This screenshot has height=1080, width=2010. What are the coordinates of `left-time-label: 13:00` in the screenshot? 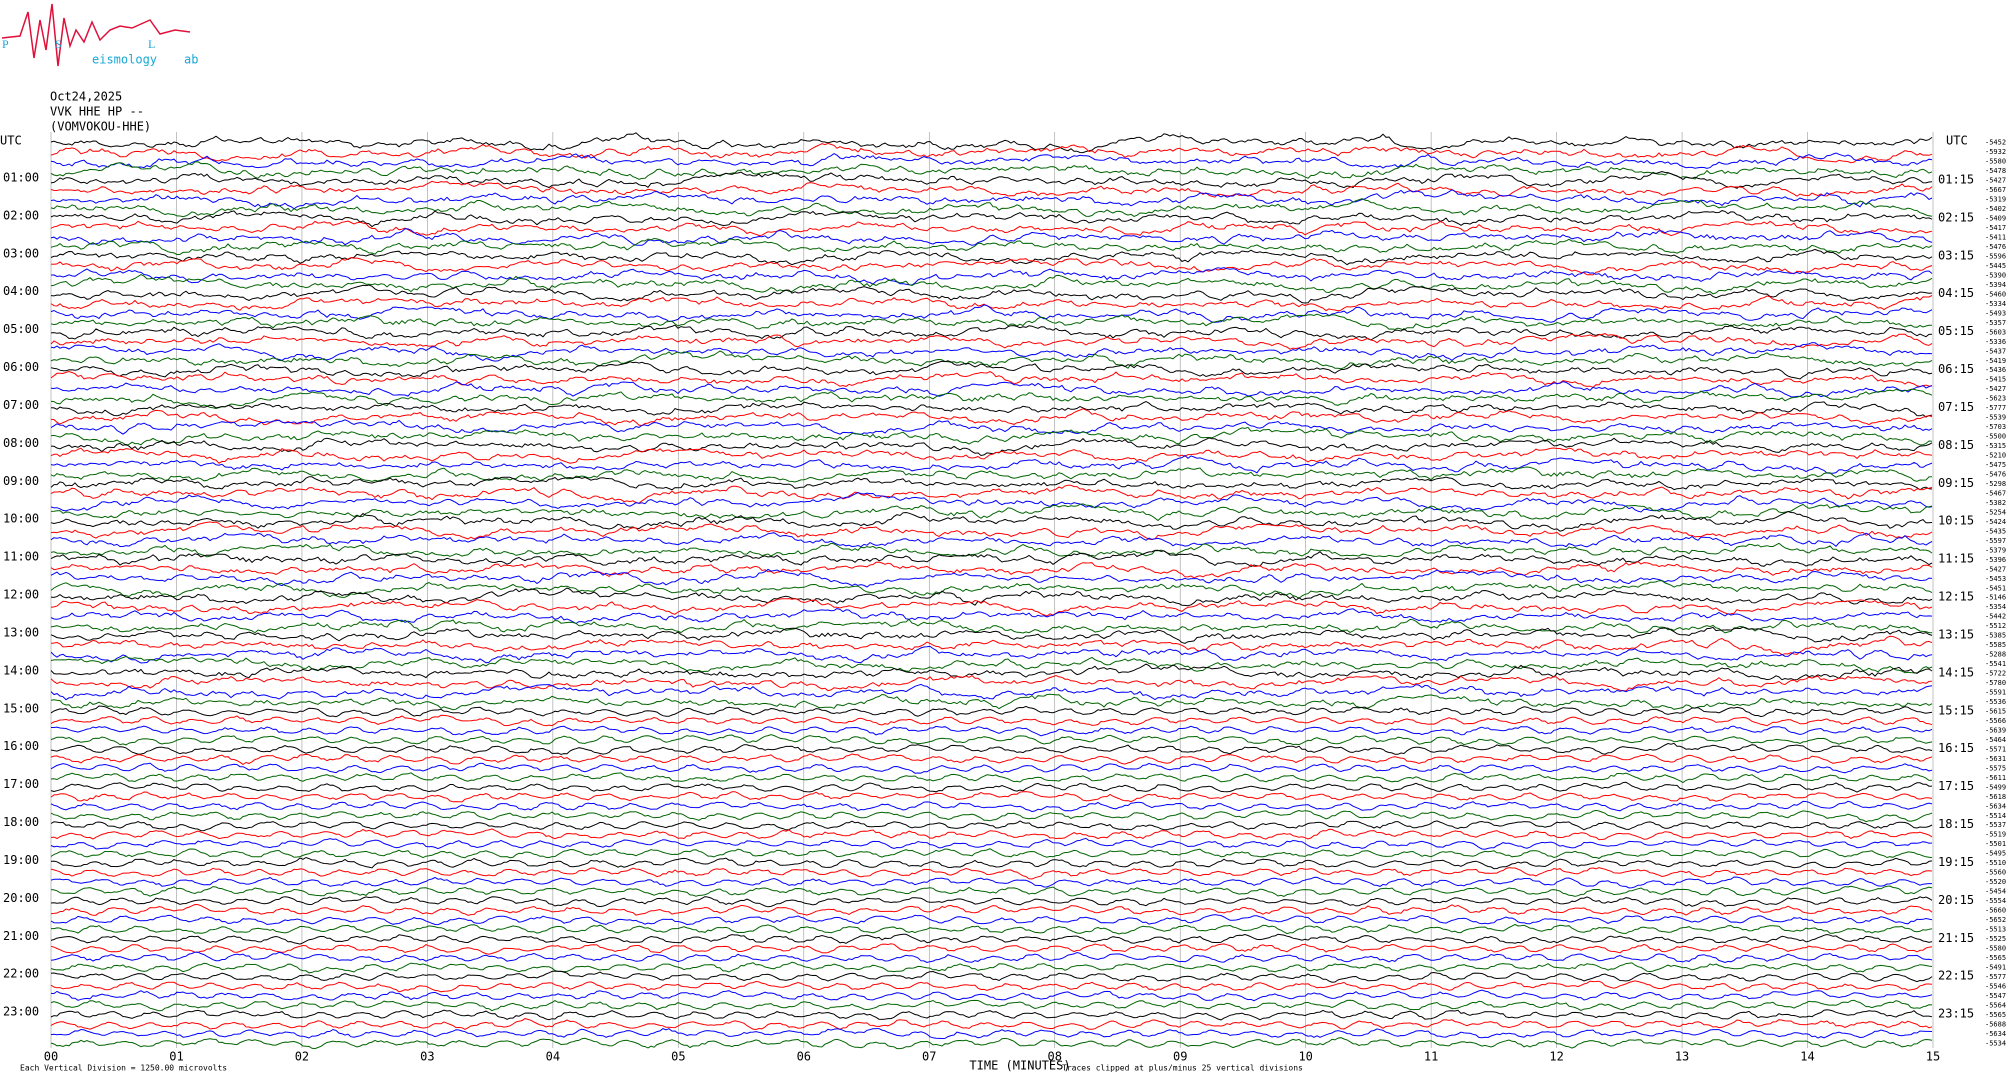 It's located at (21, 632).